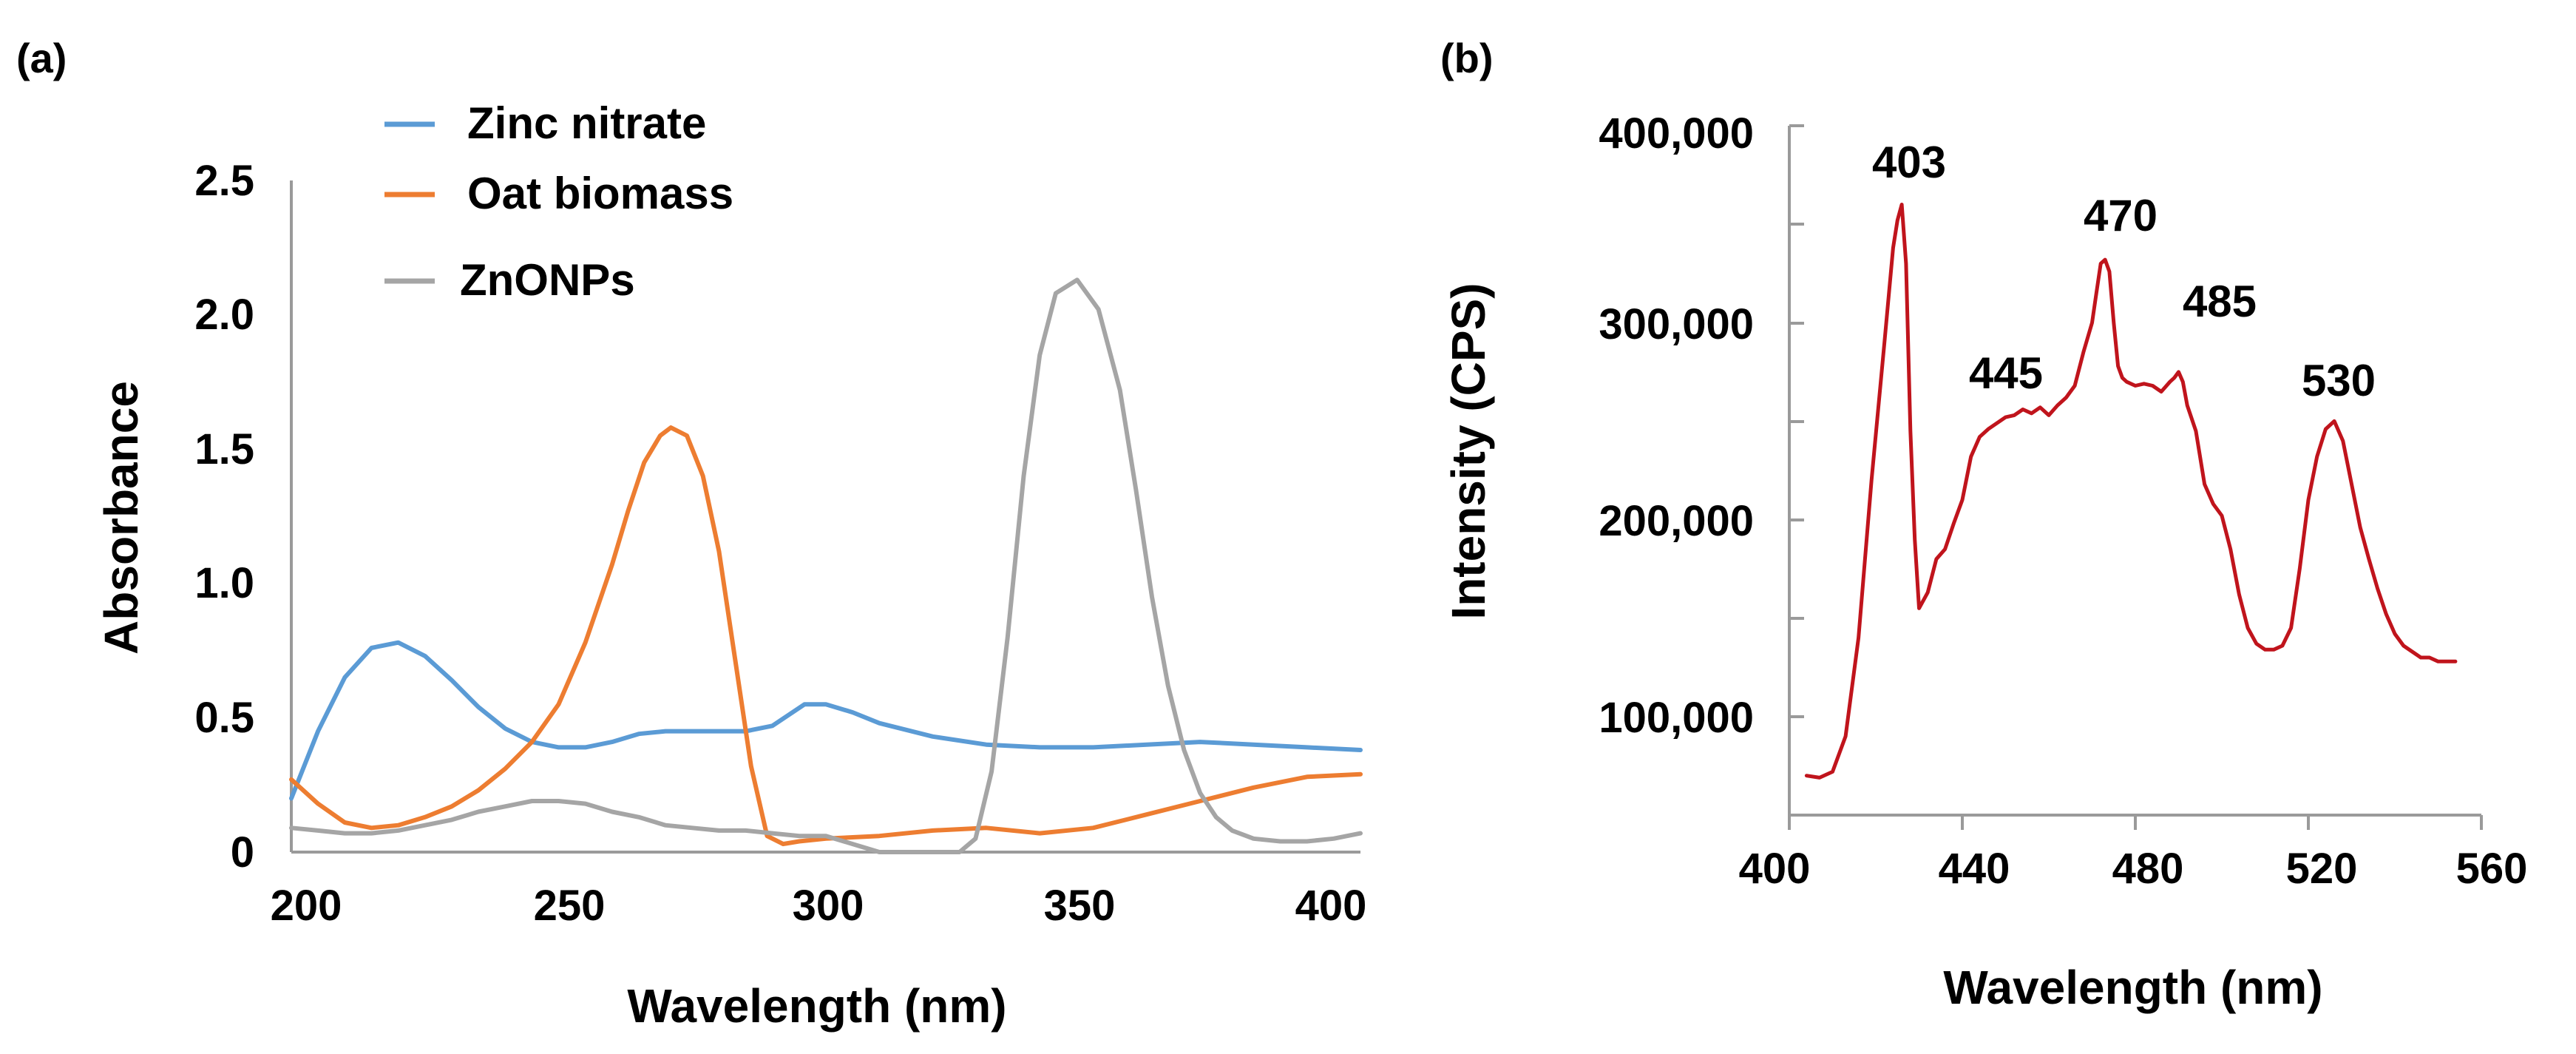  Describe the element at coordinates (224, 315) in the screenshot. I see `panel-a-ytick-label: 2.0` at that location.